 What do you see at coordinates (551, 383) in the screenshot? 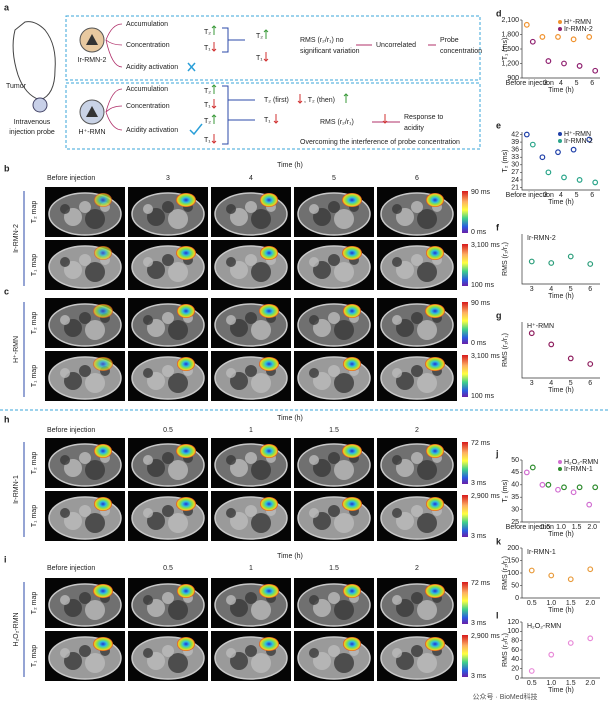
I see `x-tick-label: 4` at bounding box center [551, 383].